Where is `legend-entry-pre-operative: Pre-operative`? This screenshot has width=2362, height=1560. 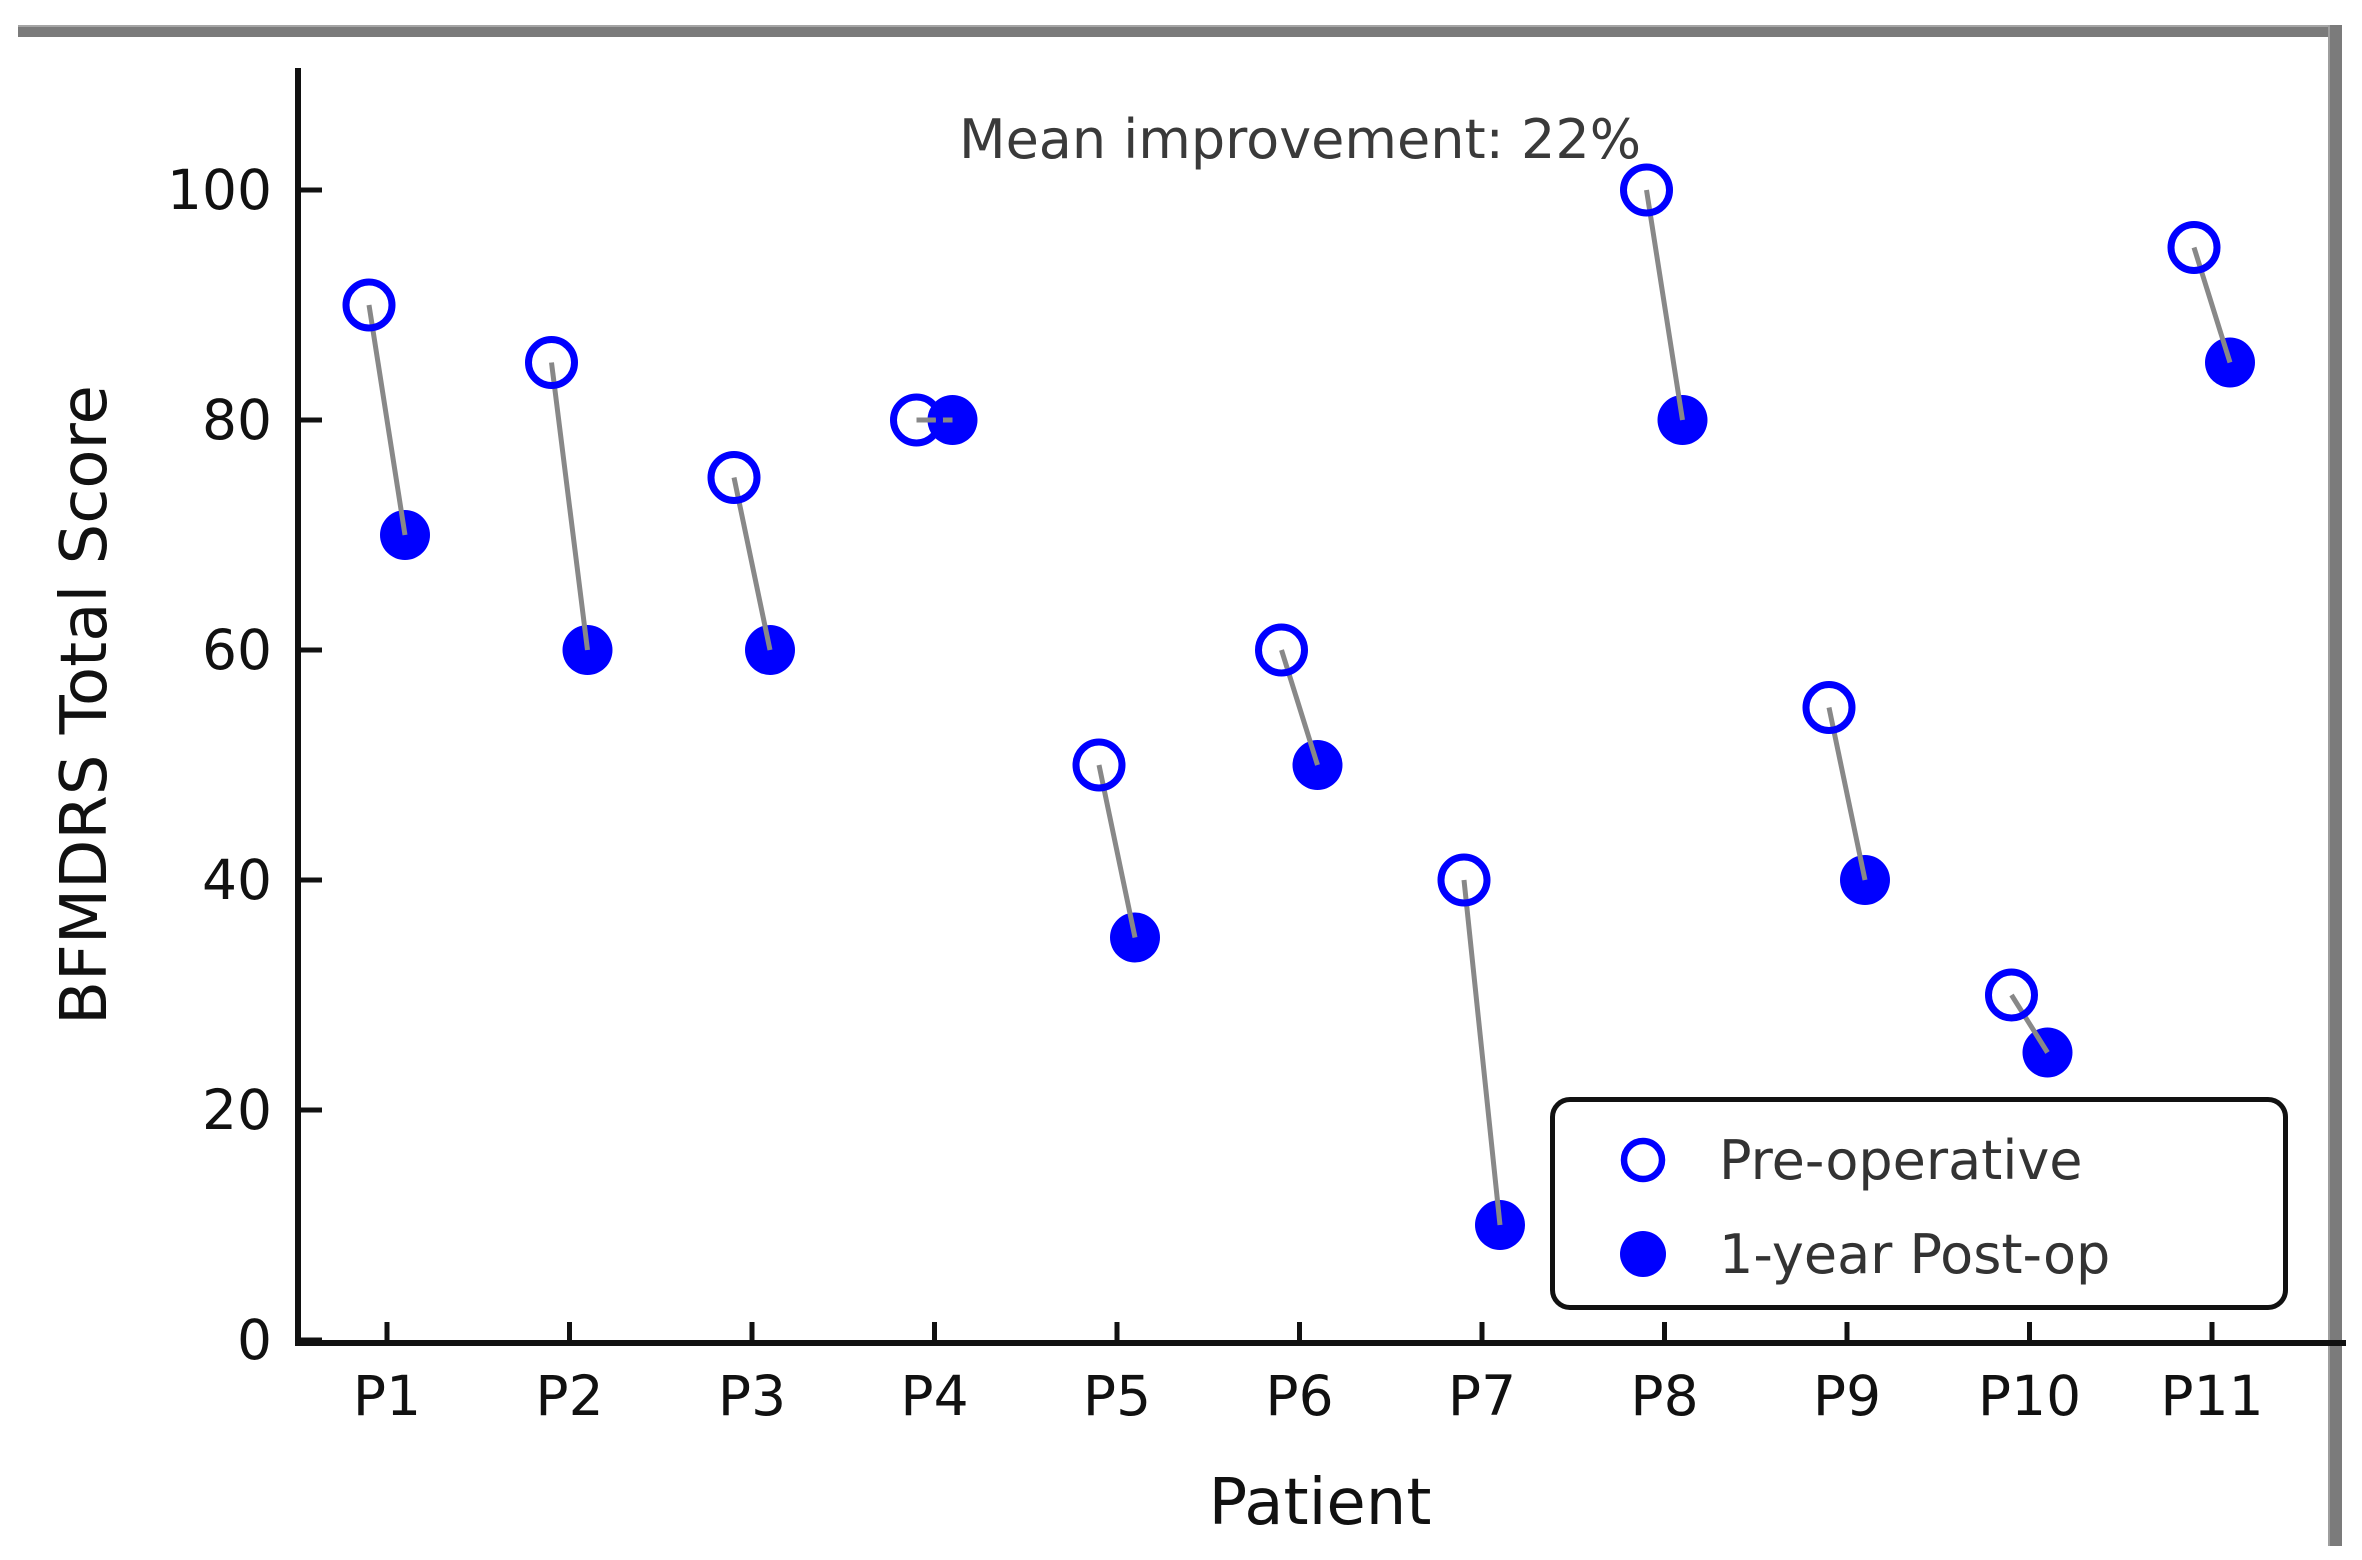
legend-entry-pre-operative: Pre-operative is located at coordinates (1919, 1160).